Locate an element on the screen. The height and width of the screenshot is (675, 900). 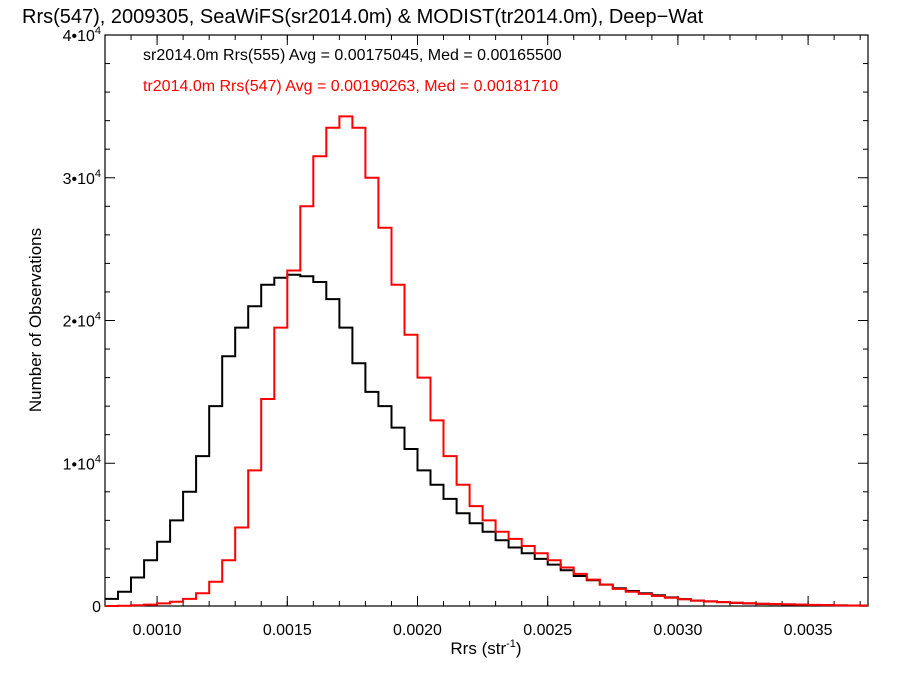
x-axis-label-sup: -1 is located at coordinates (511, 644).